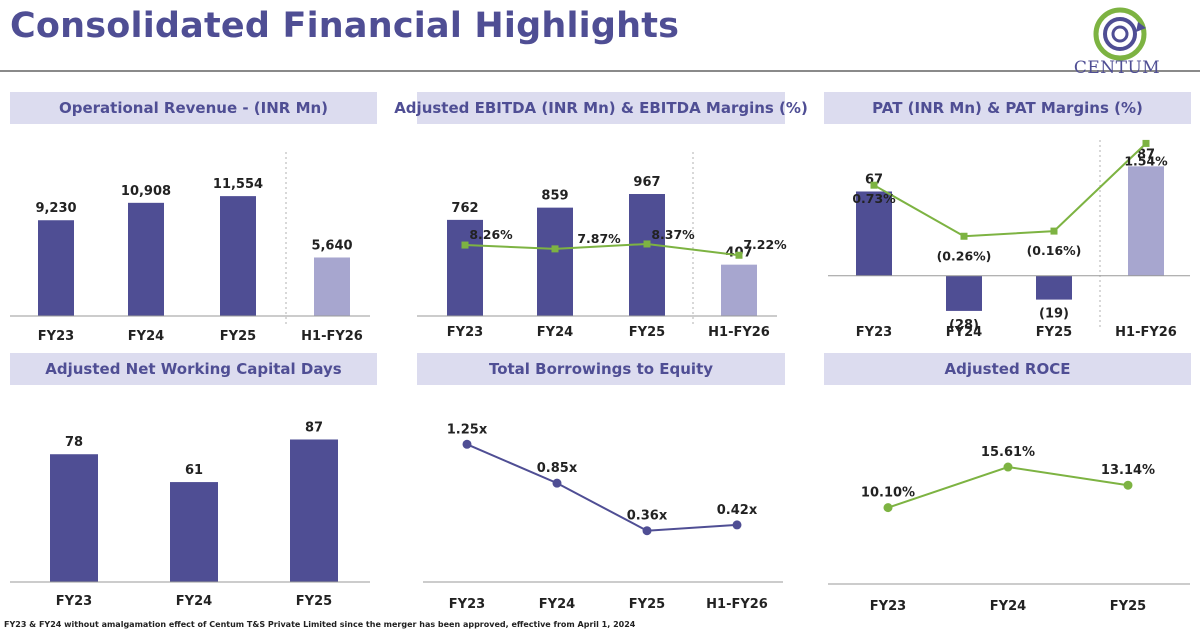  I want to click on borrowings-tick-label: FY24, so click(557, 604).